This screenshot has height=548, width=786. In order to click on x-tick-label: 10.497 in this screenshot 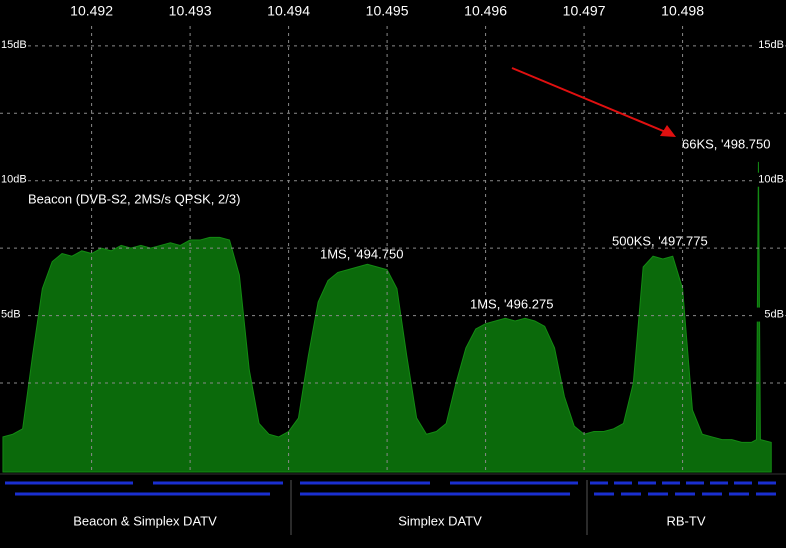, I will do `click(584, 11)`.